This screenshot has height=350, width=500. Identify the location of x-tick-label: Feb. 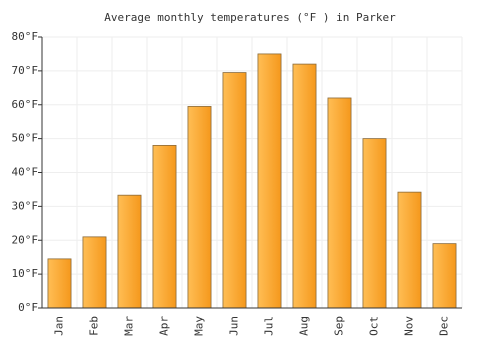
(94, 326).